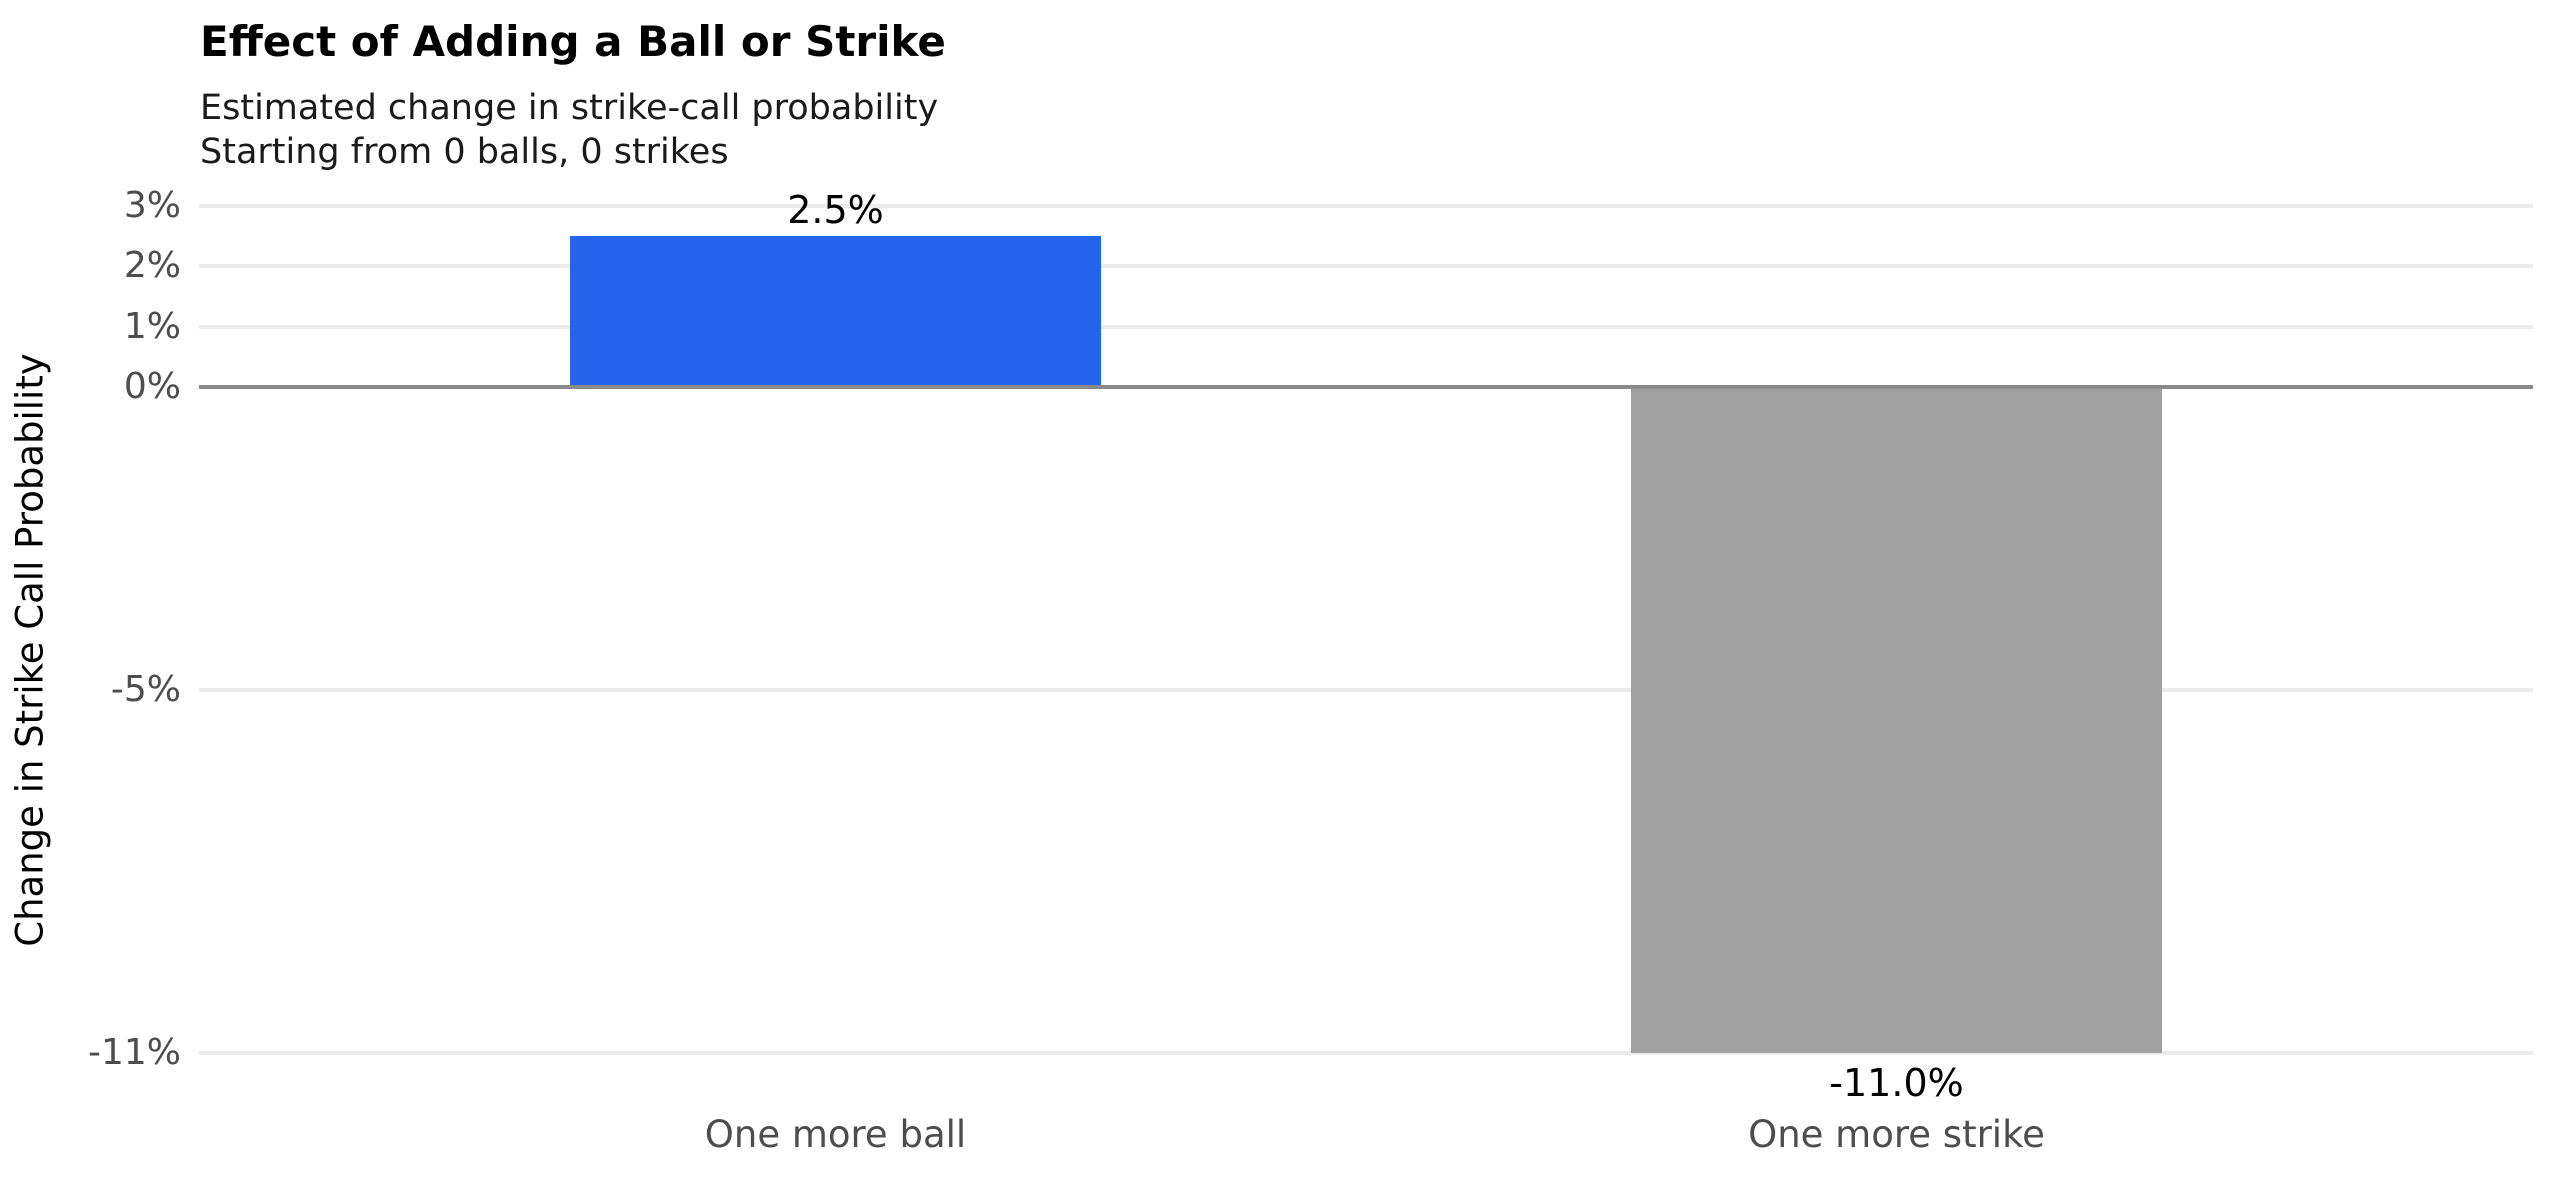  What do you see at coordinates (464, 152) in the screenshot?
I see `chart-subtitle-line-2: Starting from 0 balls, 0 strikes` at bounding box center [464, 152].